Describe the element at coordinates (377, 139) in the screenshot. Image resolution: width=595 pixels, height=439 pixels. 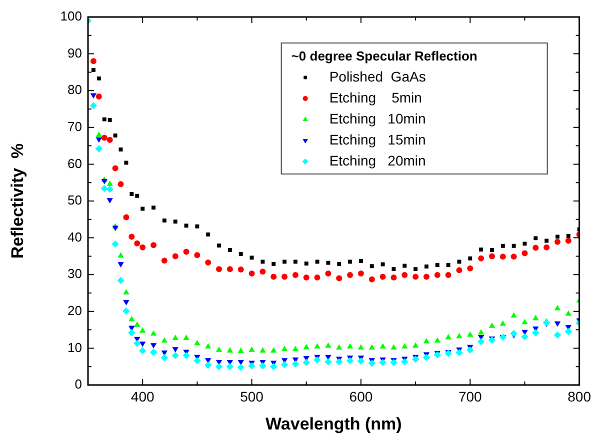
I see `legend-label: Etching 15min` at that location.